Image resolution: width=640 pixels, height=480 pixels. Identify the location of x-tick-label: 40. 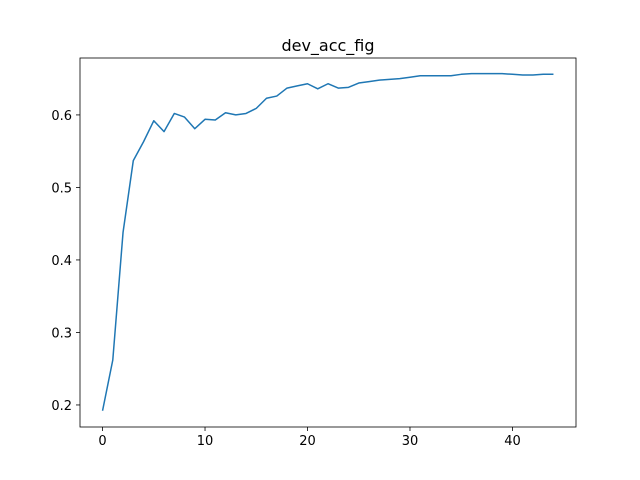
(512, 441).